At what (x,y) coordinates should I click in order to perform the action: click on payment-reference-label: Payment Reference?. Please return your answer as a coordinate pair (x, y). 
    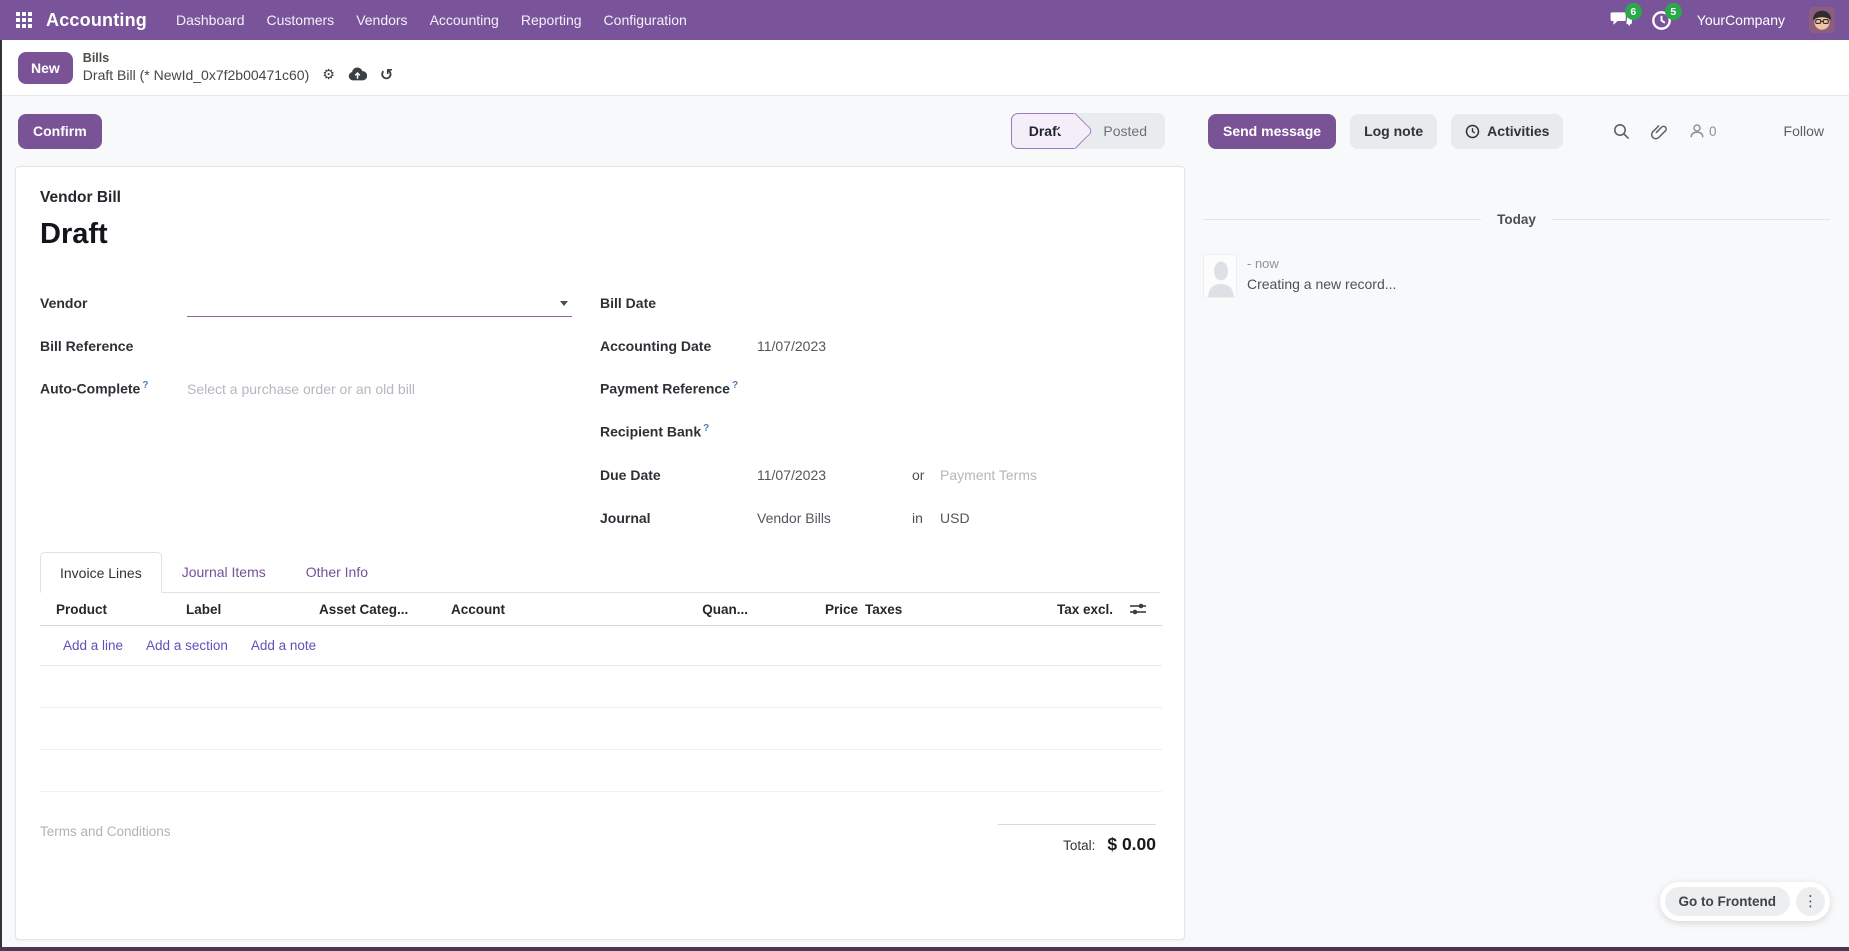
    Looking at the image, I should click on (669, 388).